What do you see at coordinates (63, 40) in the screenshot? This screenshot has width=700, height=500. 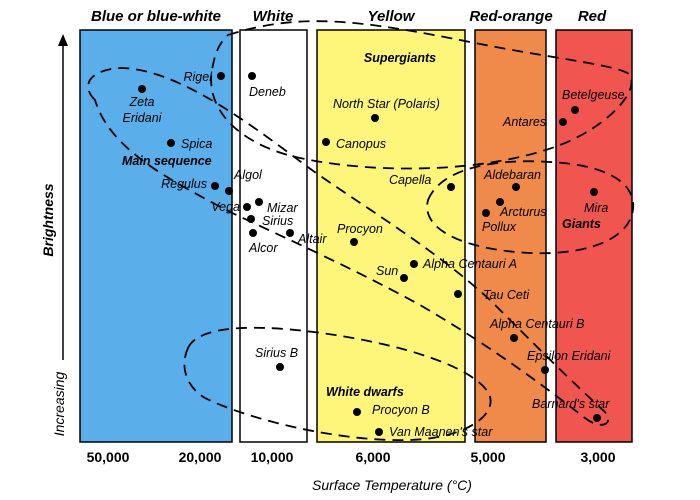 I see `y-axis-arrowhead-icon` at bounding box center [63, 40].